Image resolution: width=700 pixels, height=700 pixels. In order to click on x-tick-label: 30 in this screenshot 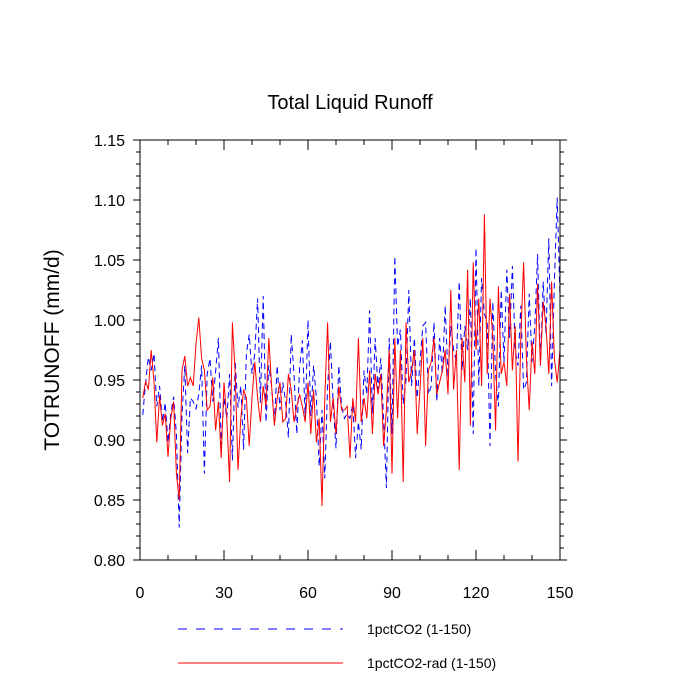, I will do `click(224, 593)`.